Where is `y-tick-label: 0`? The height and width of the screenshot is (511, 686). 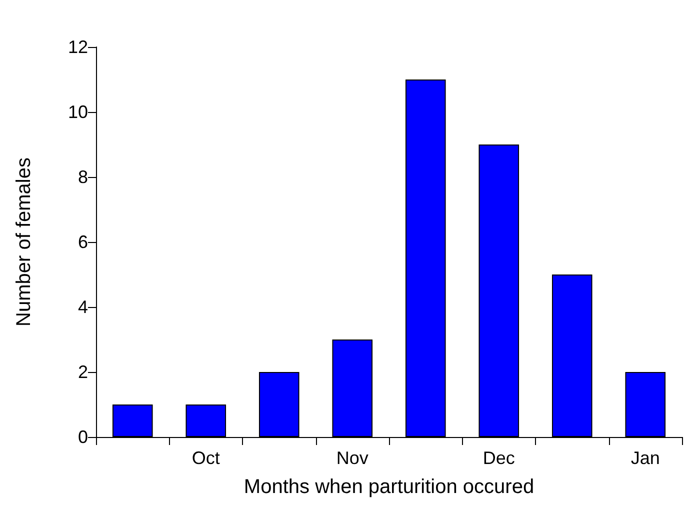 y-tick-label: 0 is located at coordinates (83, 437).